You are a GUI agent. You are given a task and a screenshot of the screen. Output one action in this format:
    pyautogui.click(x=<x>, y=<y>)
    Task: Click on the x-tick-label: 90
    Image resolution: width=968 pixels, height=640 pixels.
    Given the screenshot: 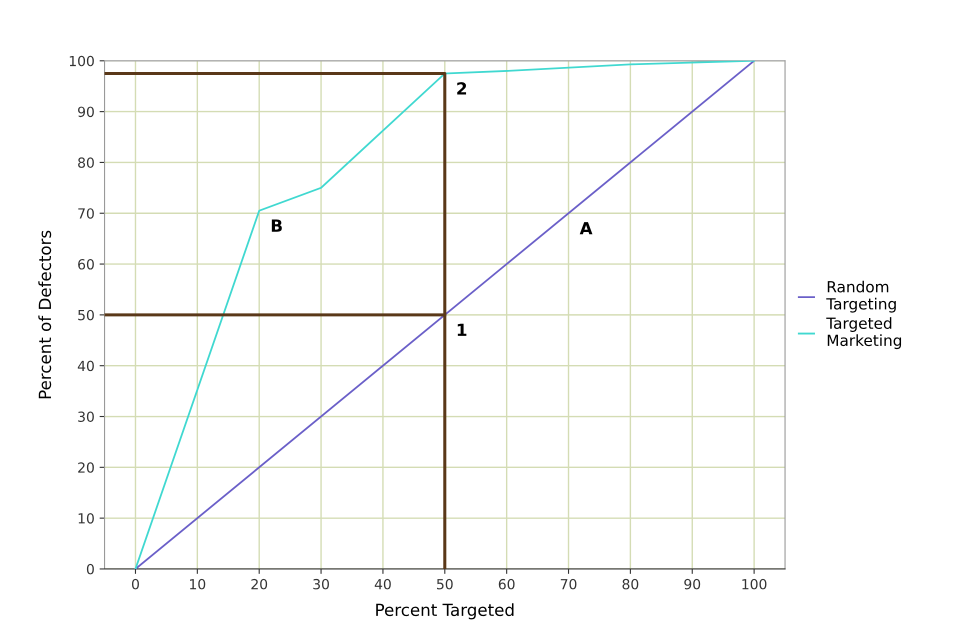 What is the action you would take?
    pyautogui.click(x=692, y=584)
    